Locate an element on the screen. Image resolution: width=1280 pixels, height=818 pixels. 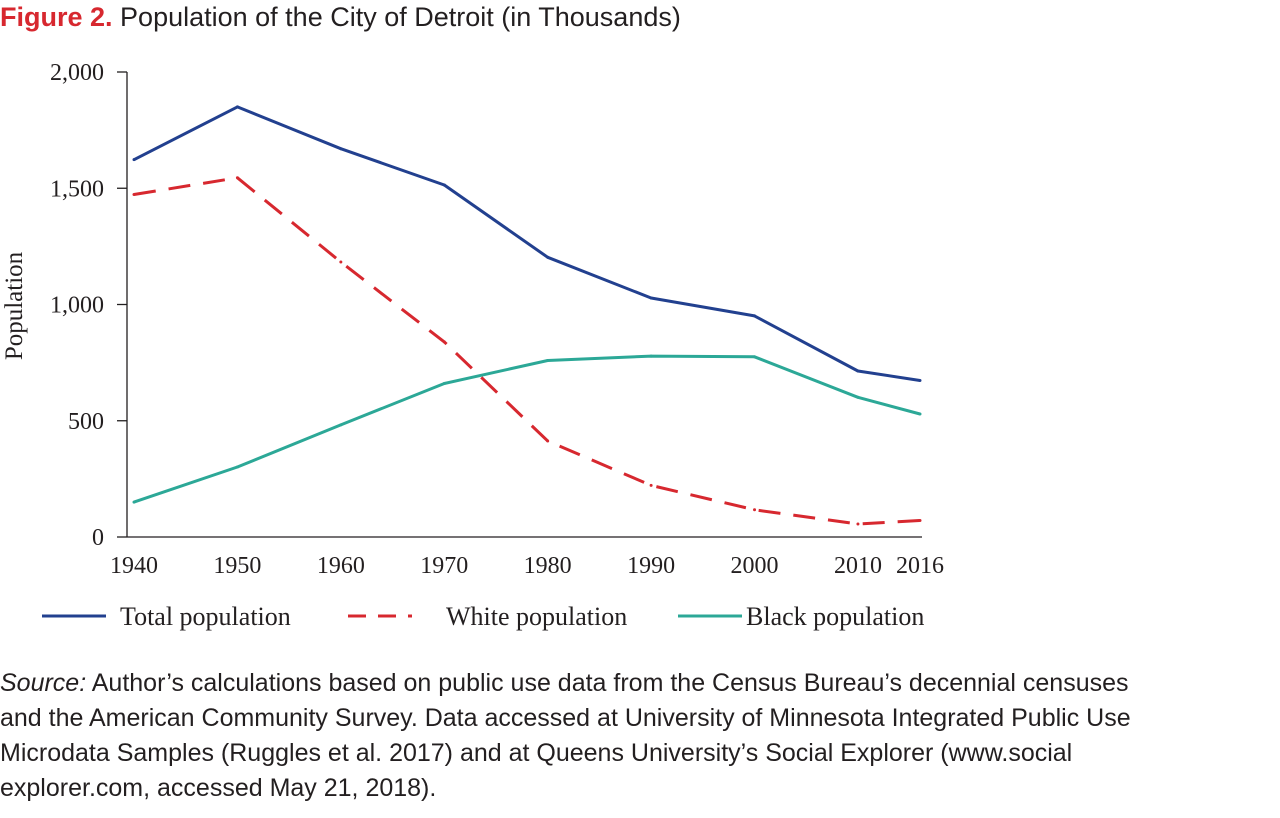
y-tick-label: 500 is located at coordinates (86, 422).